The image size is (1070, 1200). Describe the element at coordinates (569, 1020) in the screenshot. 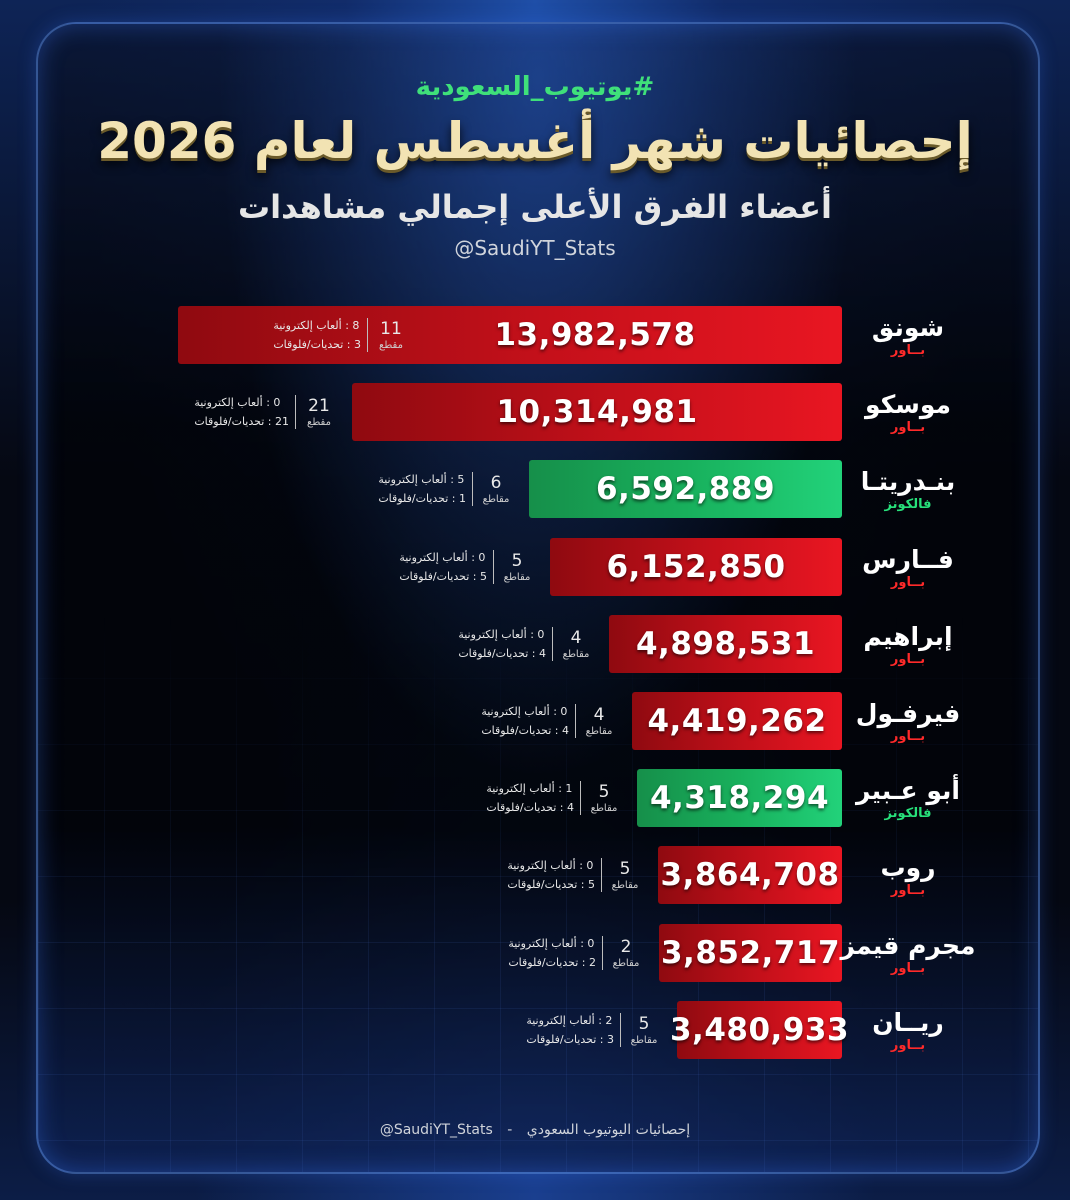

I see `gaming-count: 2 : ألعاب إلكترونية` at that location.